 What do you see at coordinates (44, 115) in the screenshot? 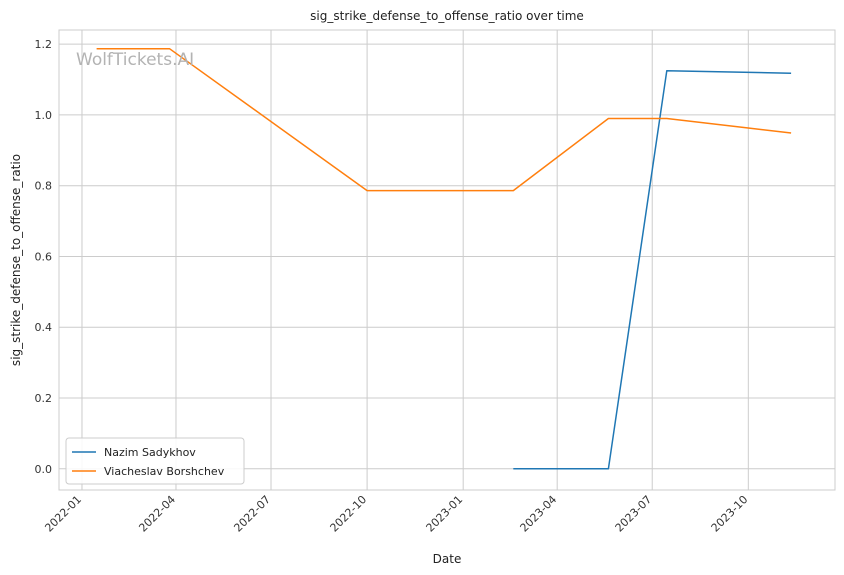
I see `y-tick-label: 1.0` at bounding box center [44, 115].